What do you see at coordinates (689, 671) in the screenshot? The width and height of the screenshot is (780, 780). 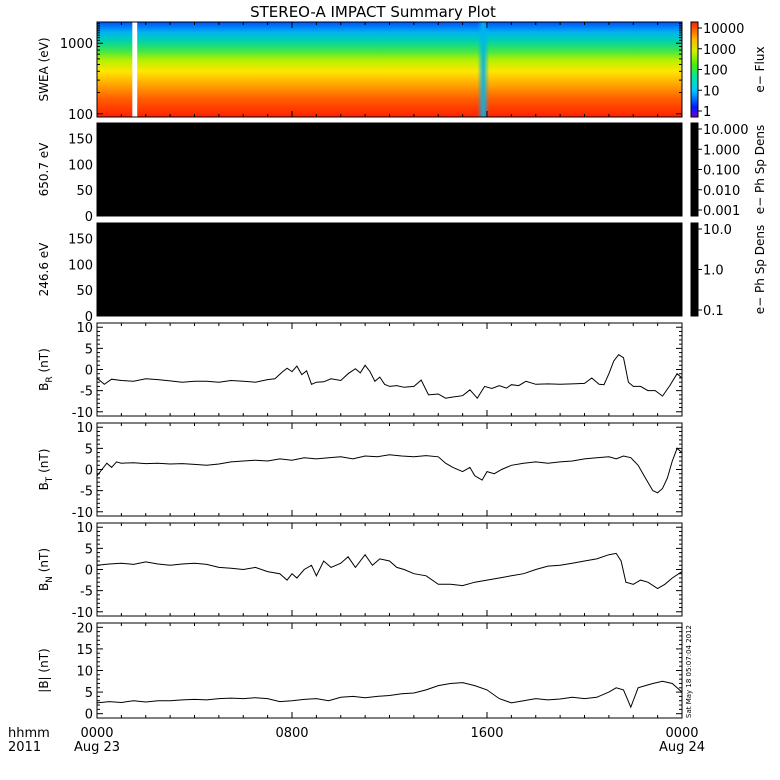 I see `generation-stamp: Sat May 18 05:07:04 2012` at bounding box center [689, 671].